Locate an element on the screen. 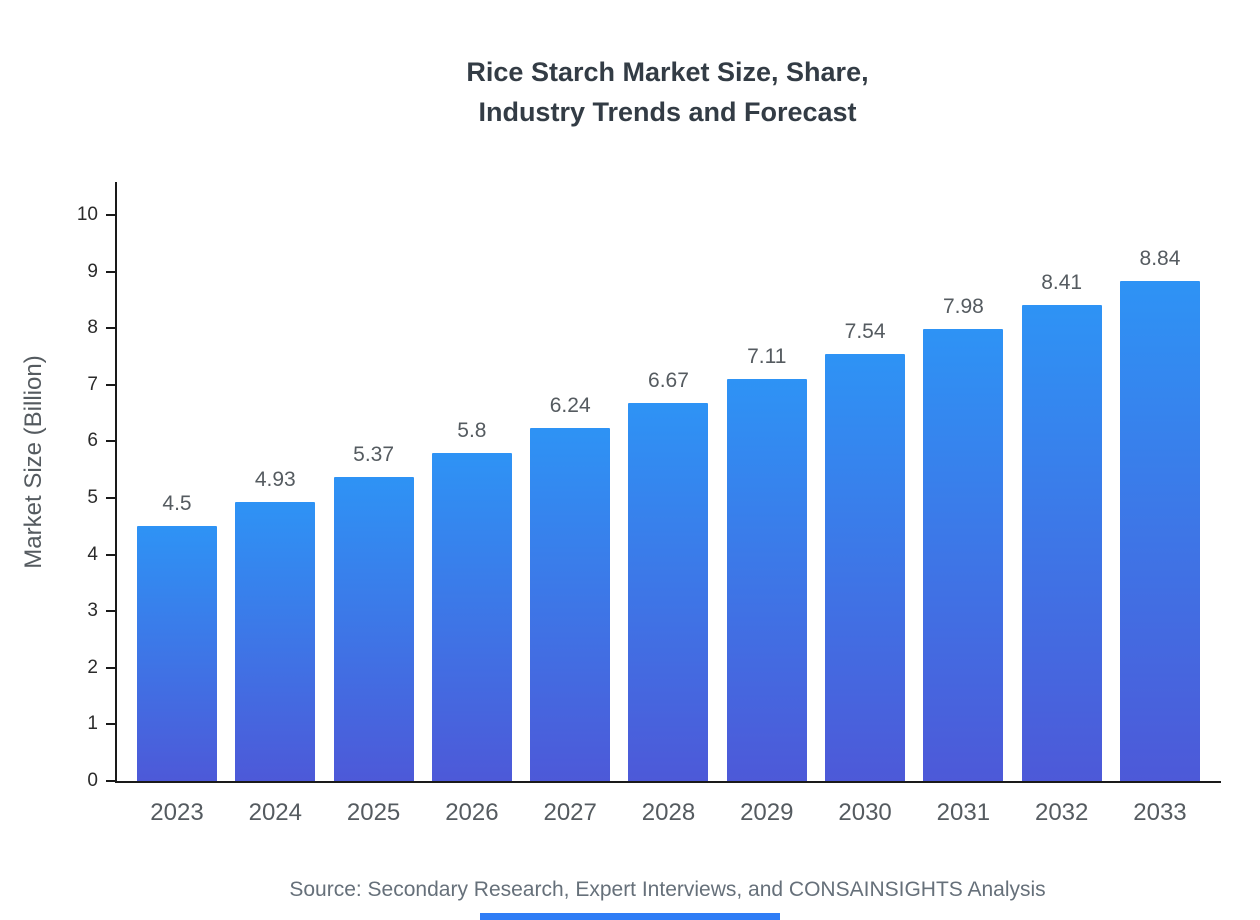  bar-value-label: 7.98 is located at coordinates (963, 307).